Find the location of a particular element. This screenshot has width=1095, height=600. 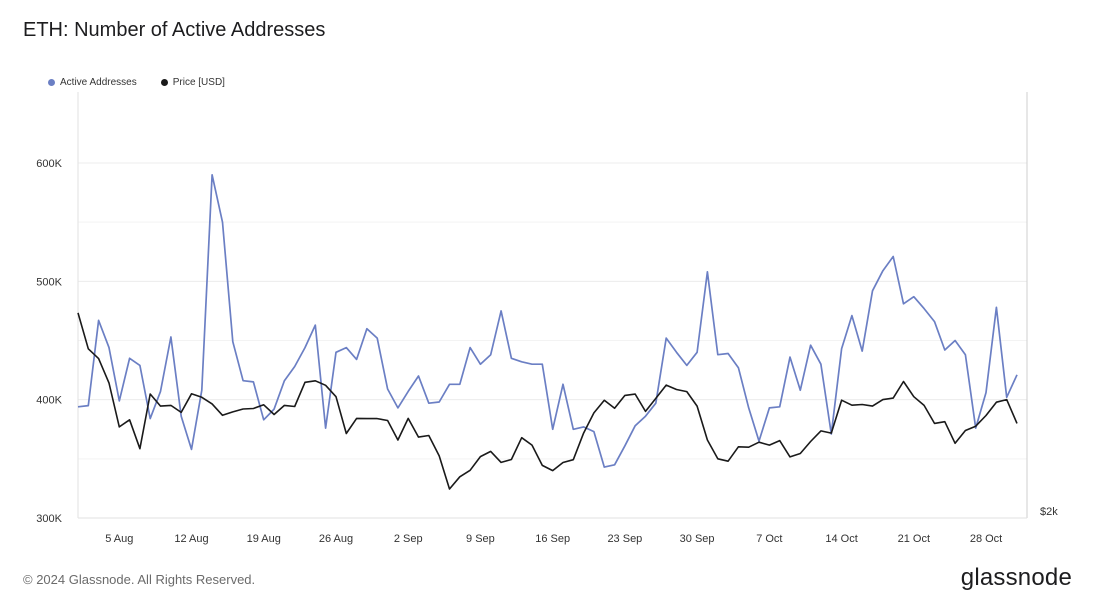

x-tick-label: 14 Oct is located at coordinates (841, 539).